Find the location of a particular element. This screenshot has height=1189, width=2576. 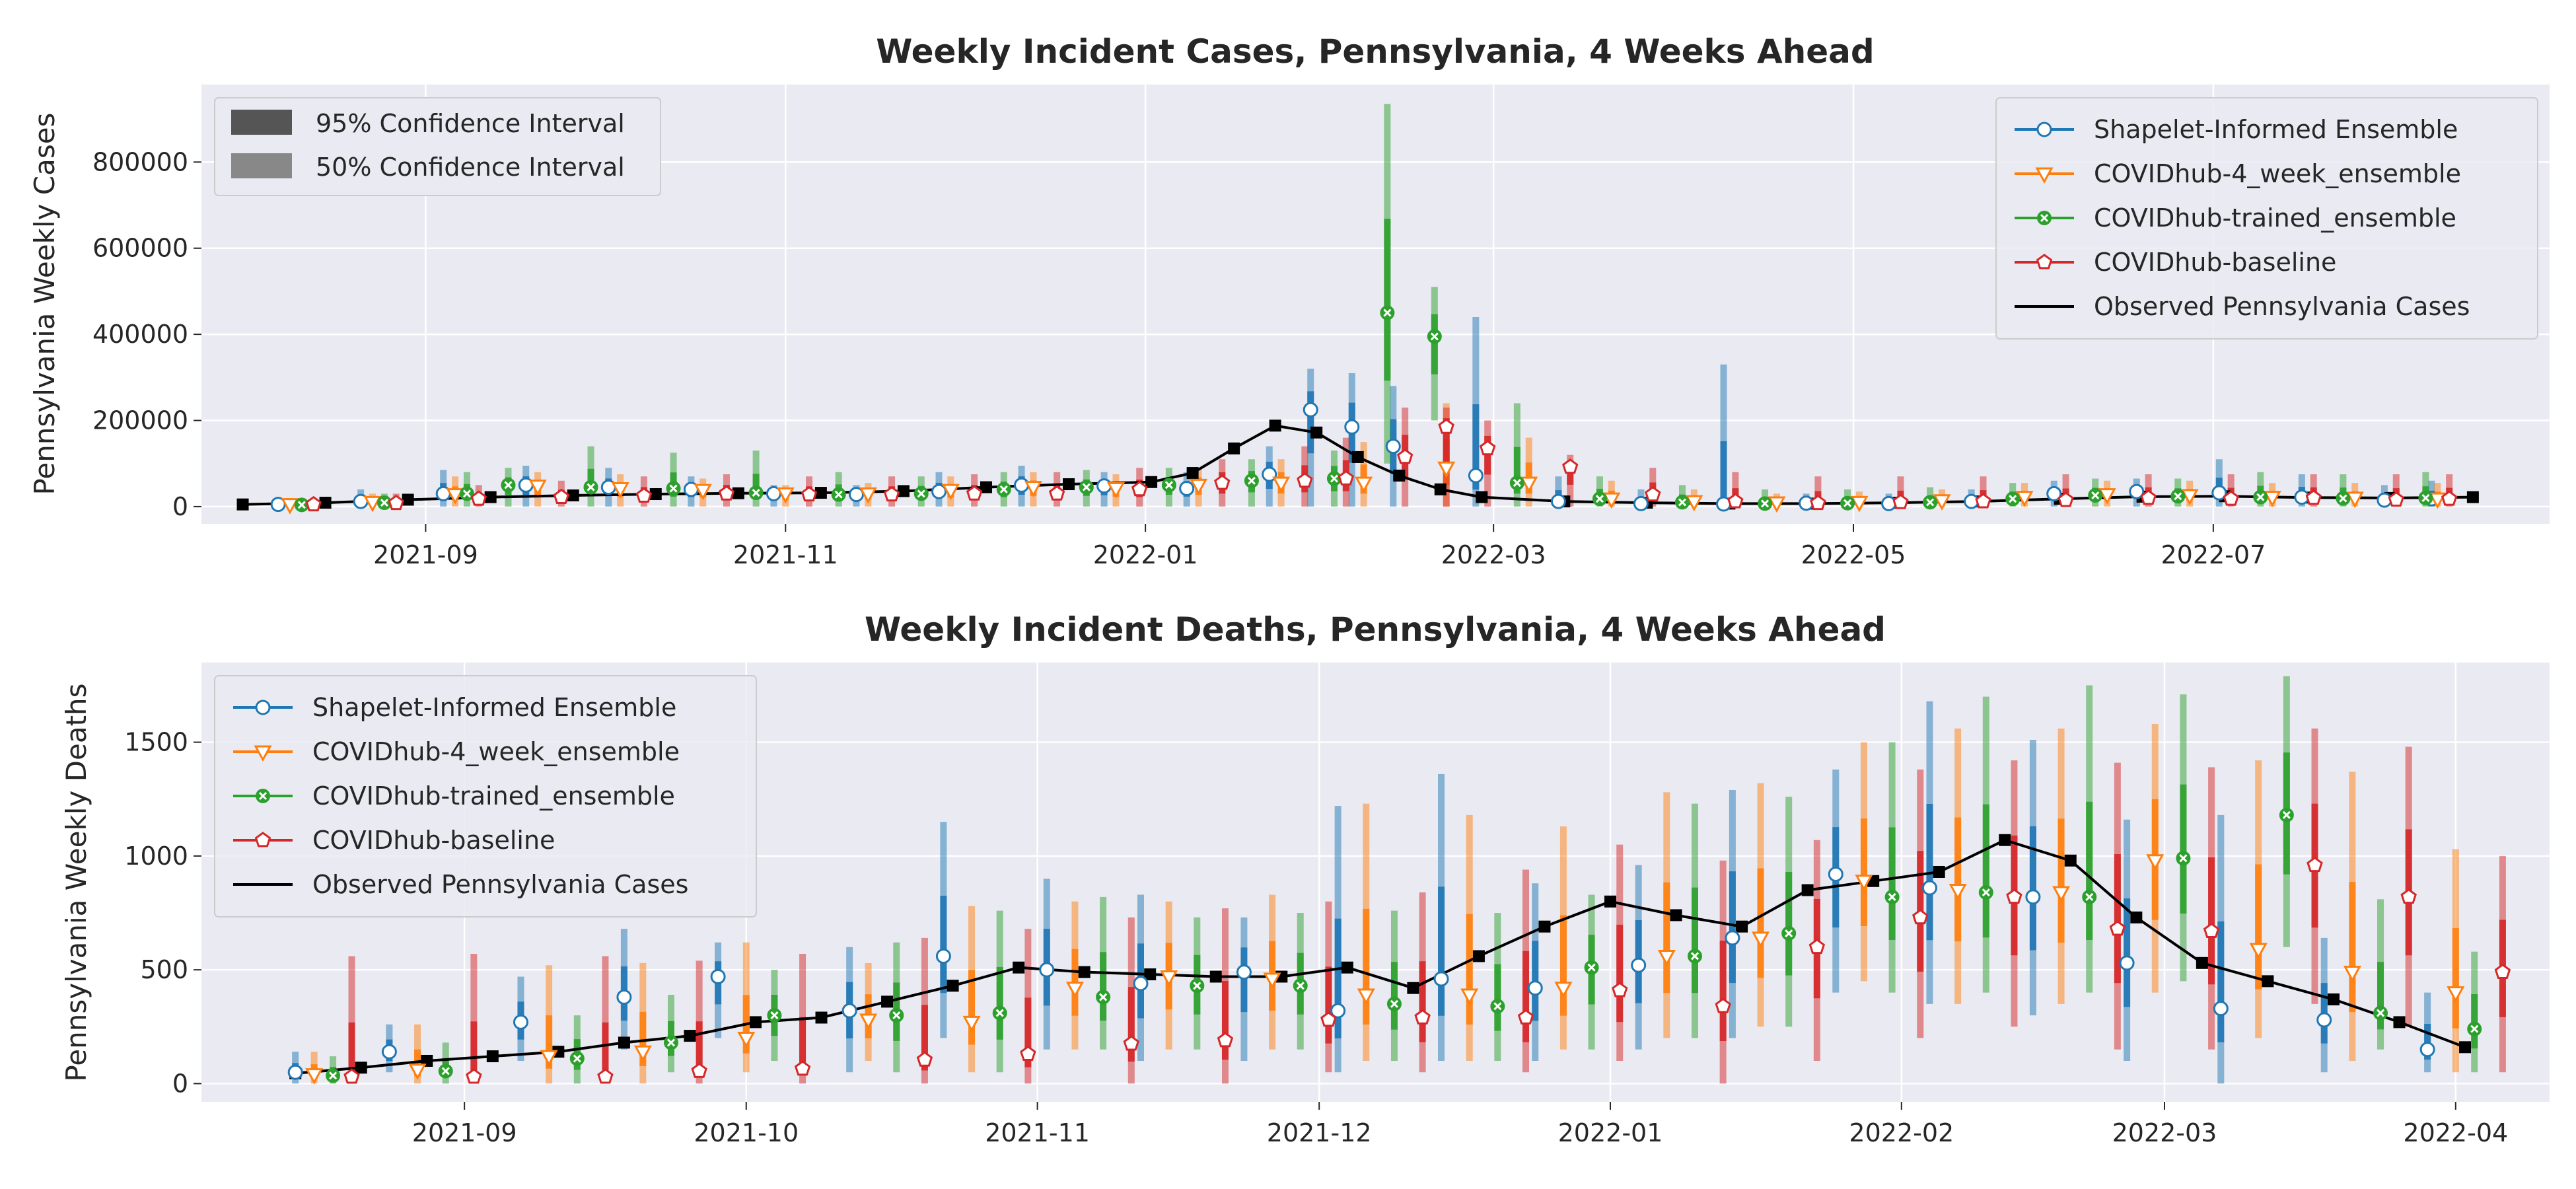

legend-frame is located at coordinates (486, 796).